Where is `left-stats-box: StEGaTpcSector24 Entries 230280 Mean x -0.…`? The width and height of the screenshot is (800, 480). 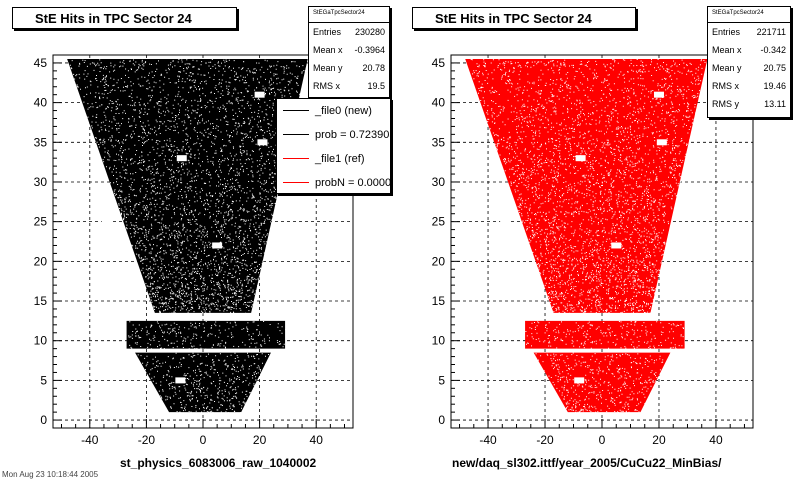 left-stats-box: StEGaTpcSector24 Entries 230280 Mean x -0.… is located at coordinates (349, 52).